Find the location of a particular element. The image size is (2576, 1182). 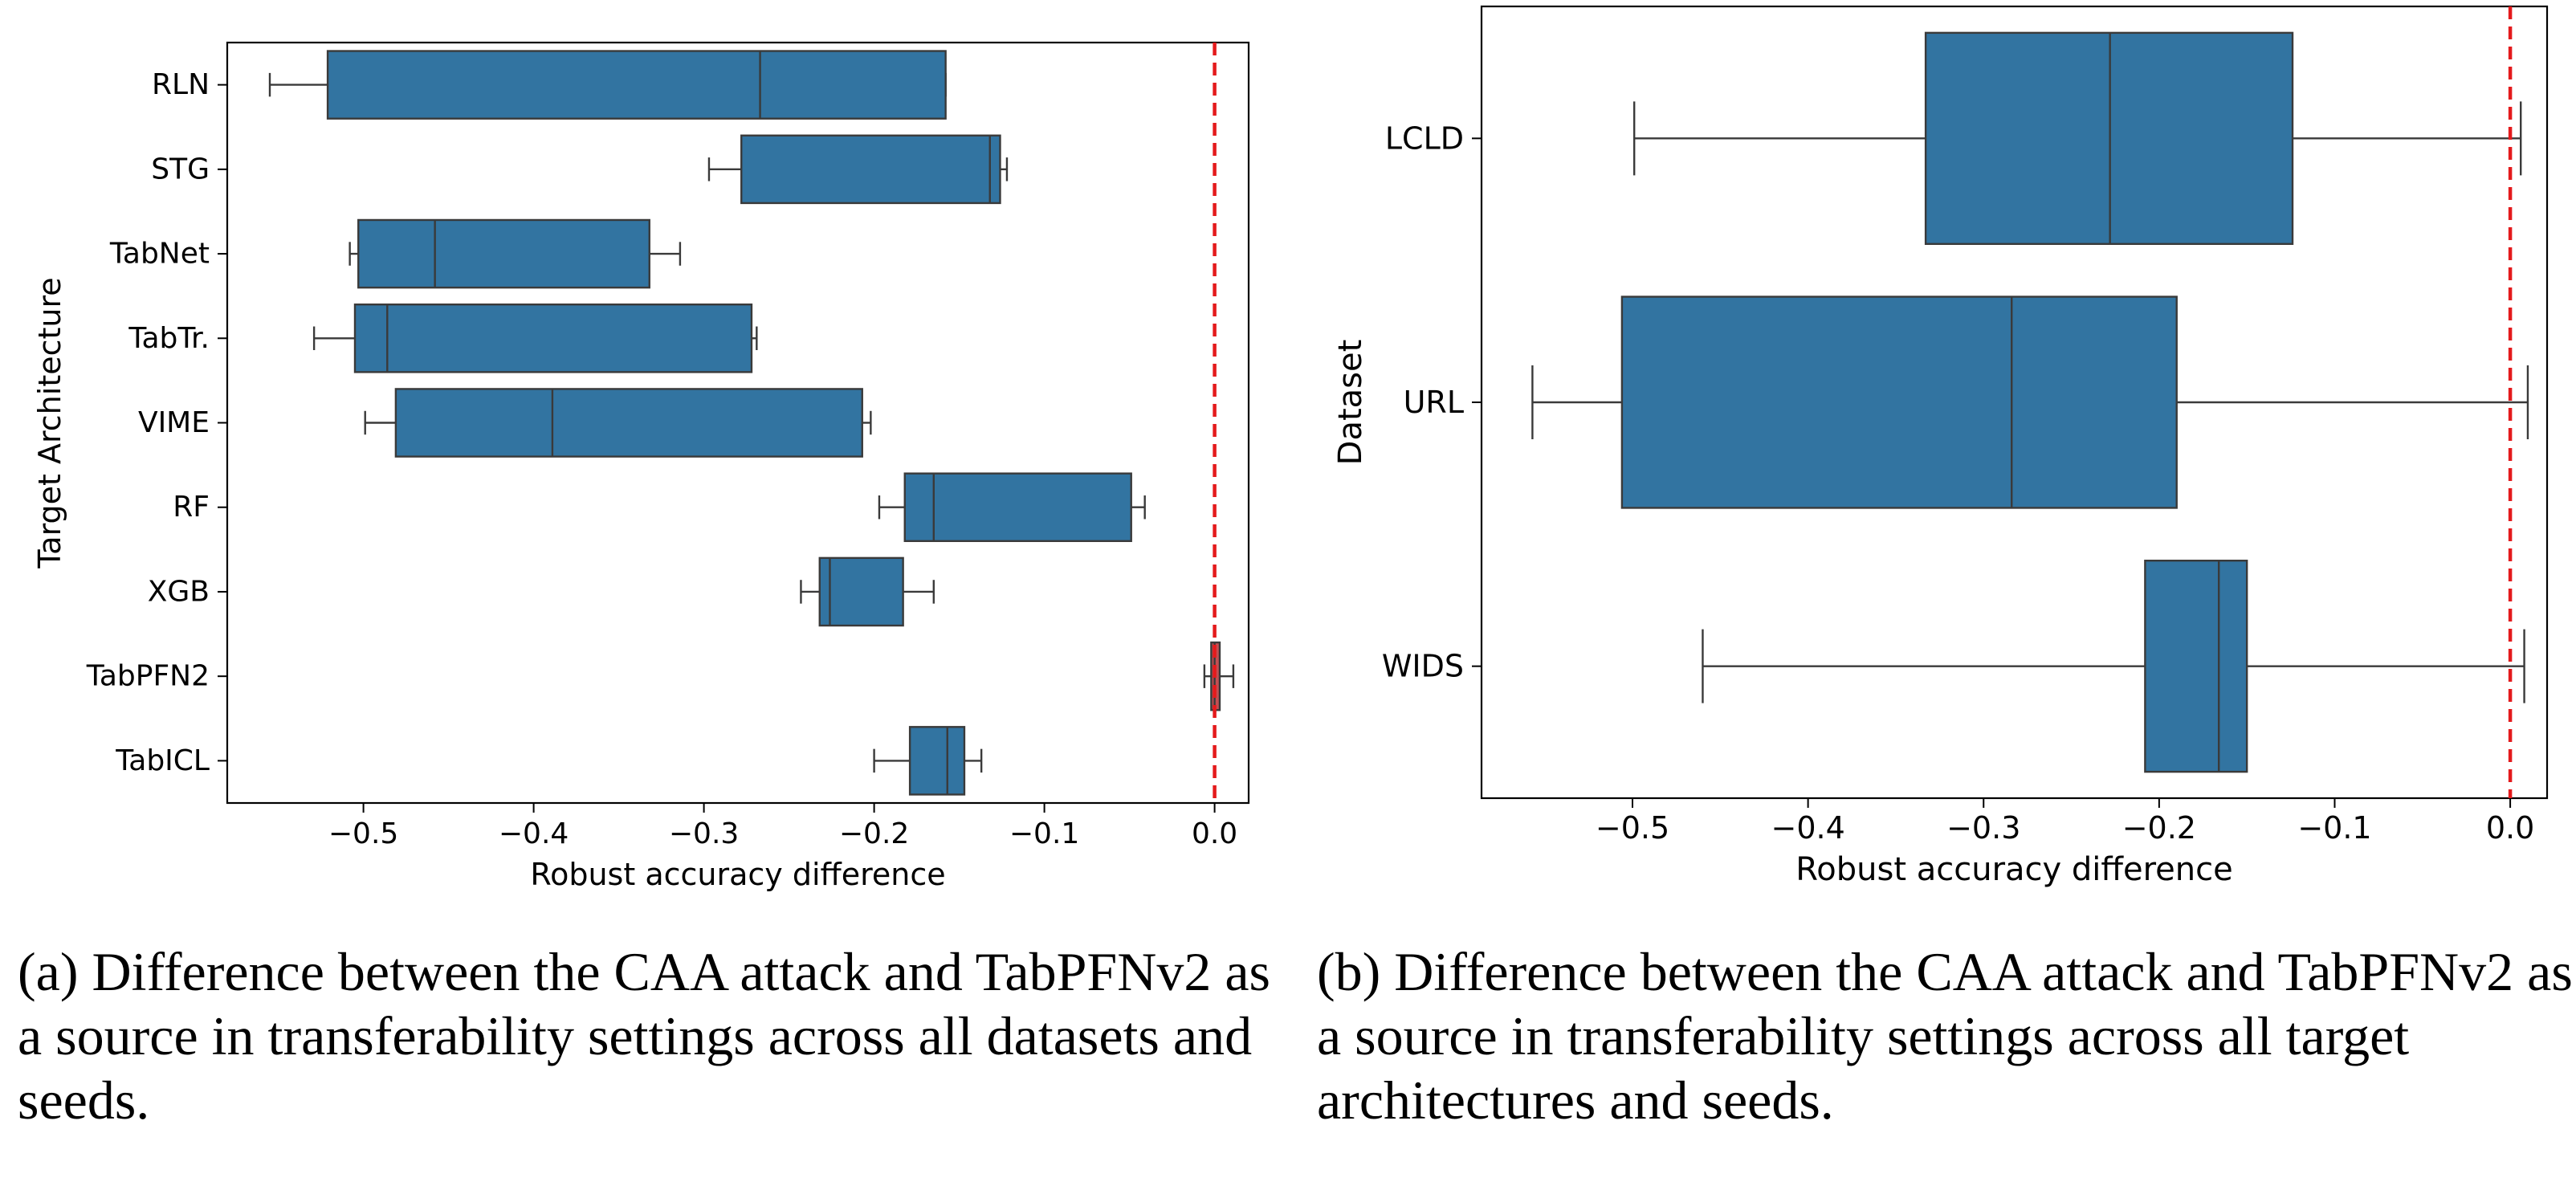

box-rln is located at coordinates (607, 85).